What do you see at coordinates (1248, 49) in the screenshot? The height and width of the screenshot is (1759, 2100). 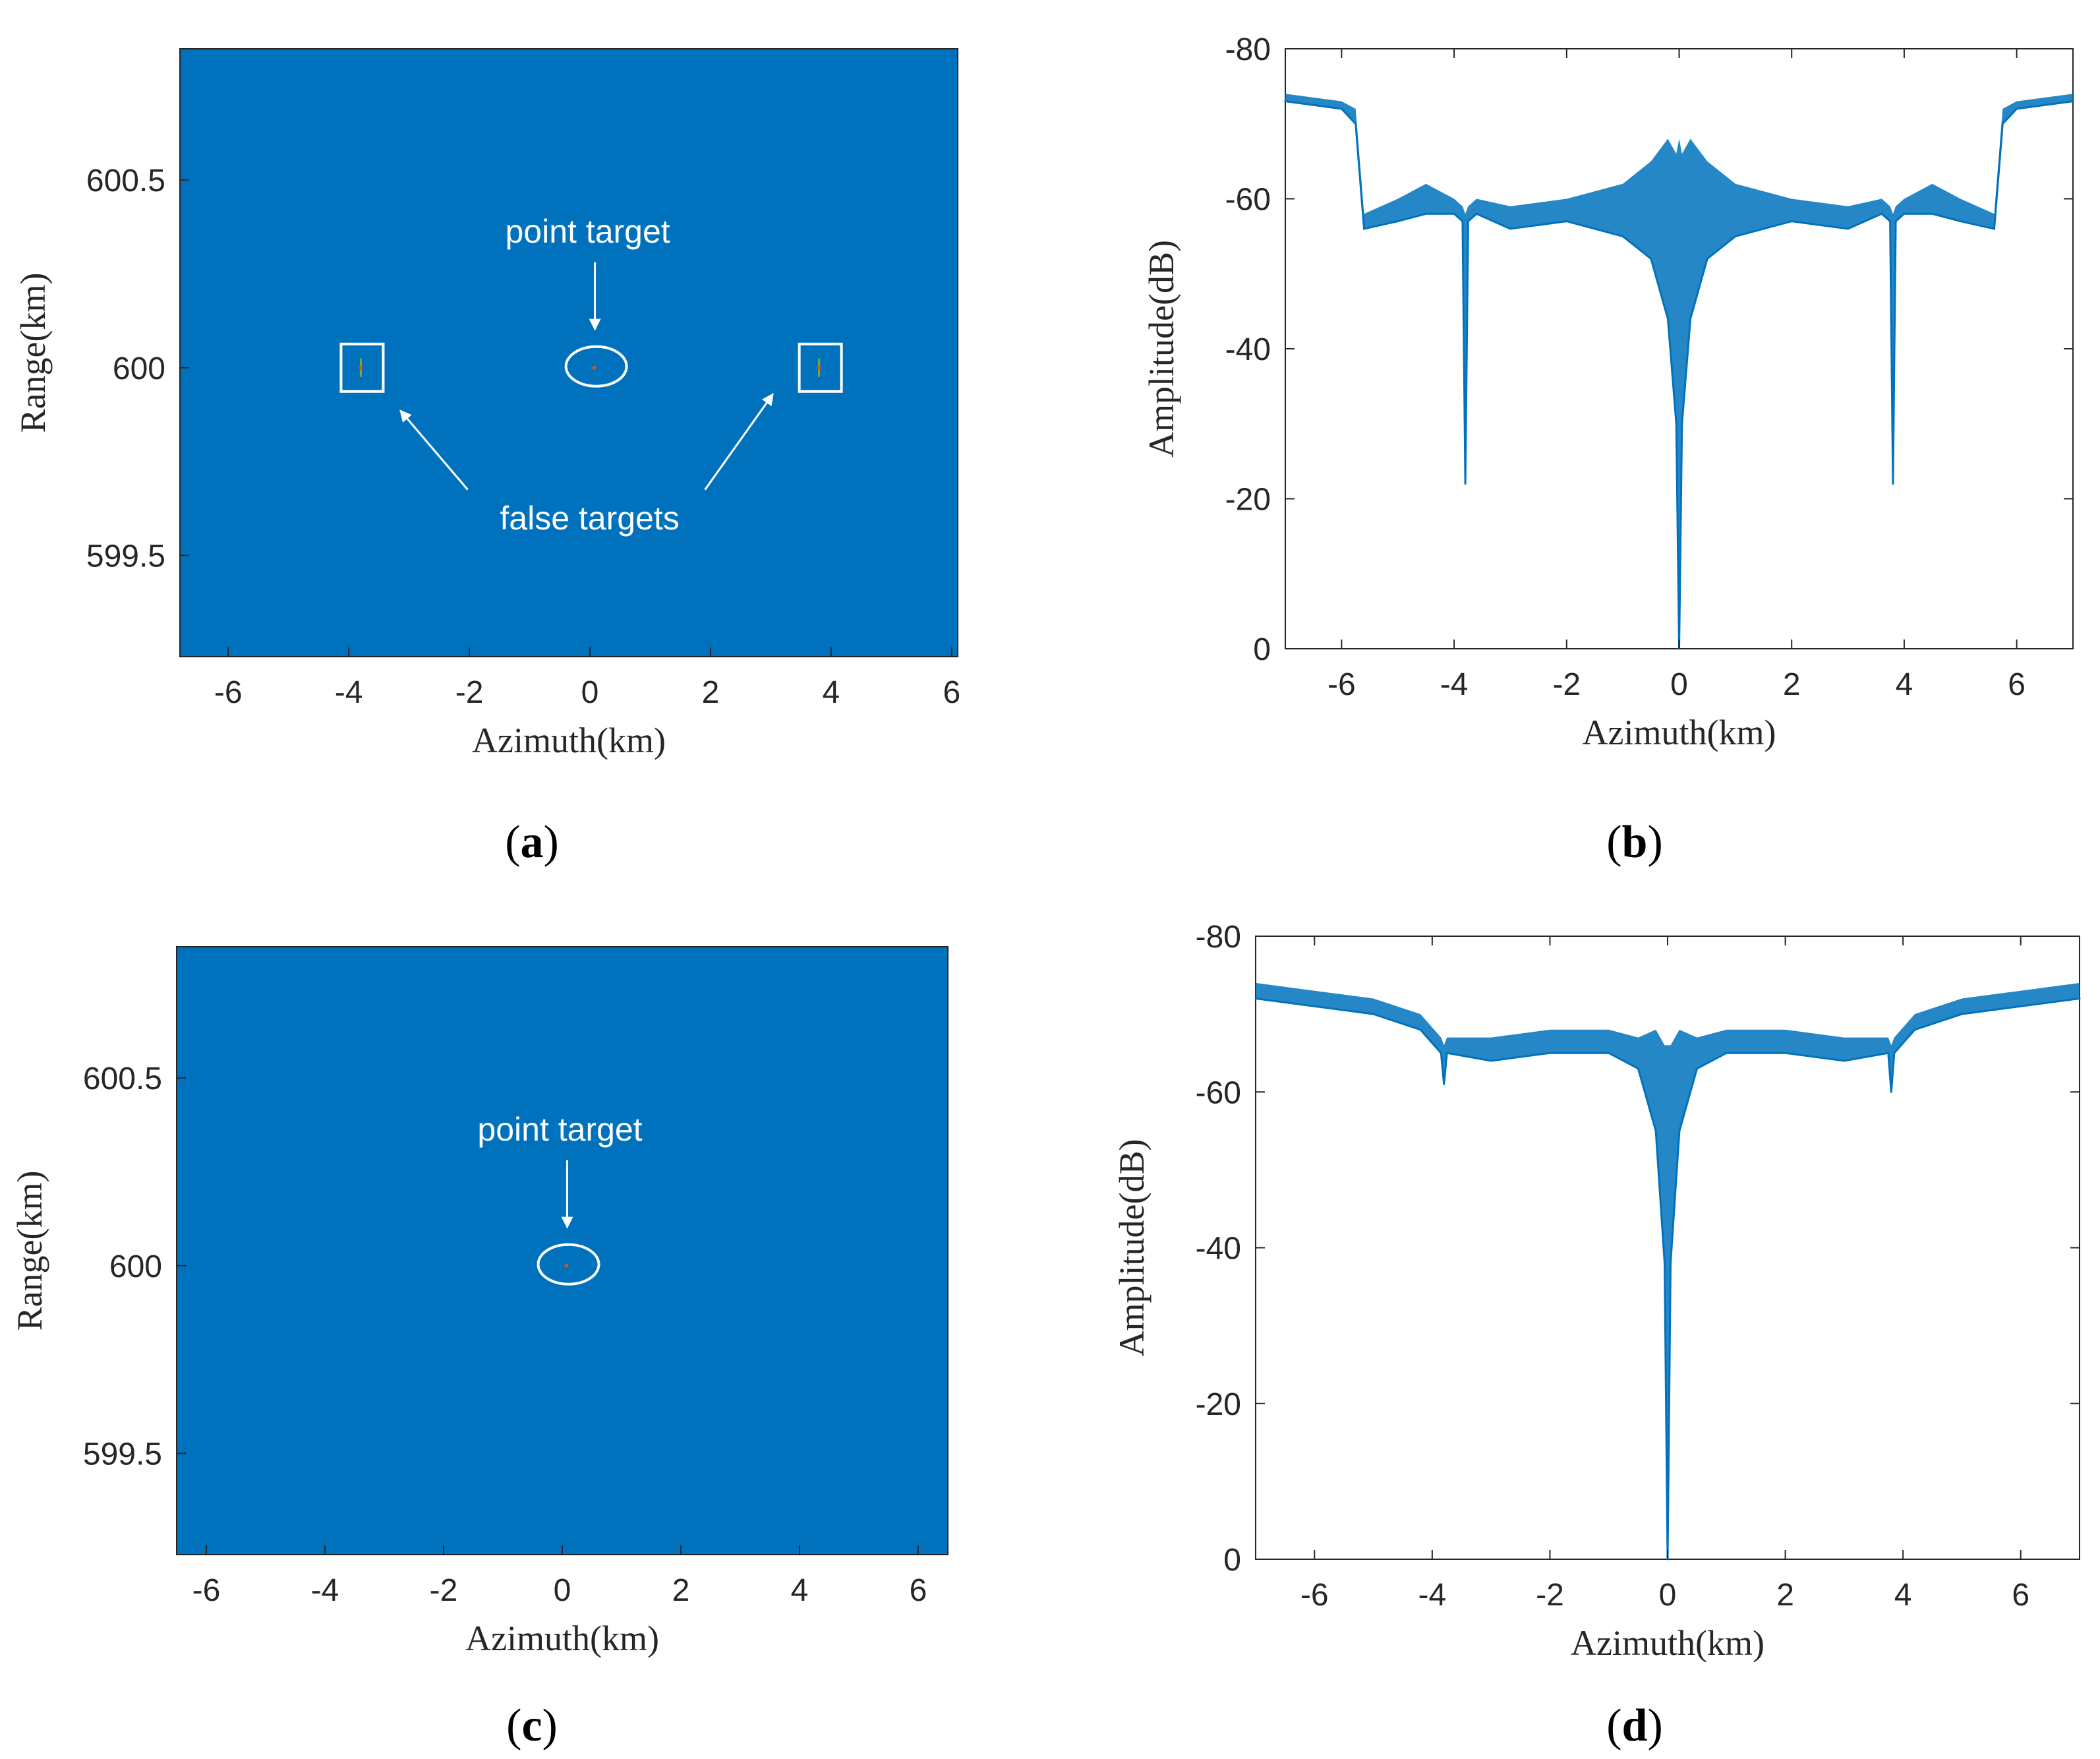 I see `y-tick-label: -80` at bounding box center [1248, 49].